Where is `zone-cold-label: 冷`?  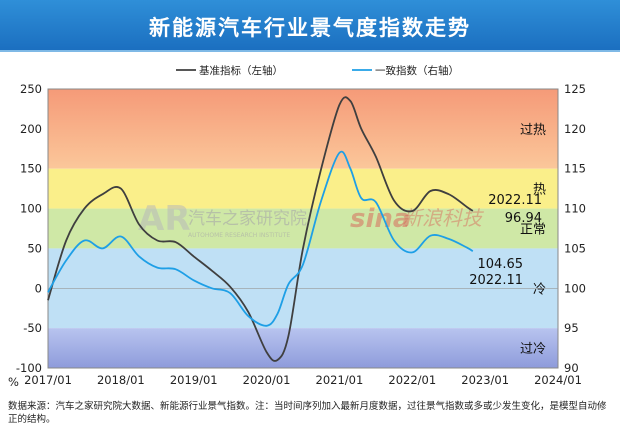 zone-cold-label: 冷 is located at coordinates (539, 289).